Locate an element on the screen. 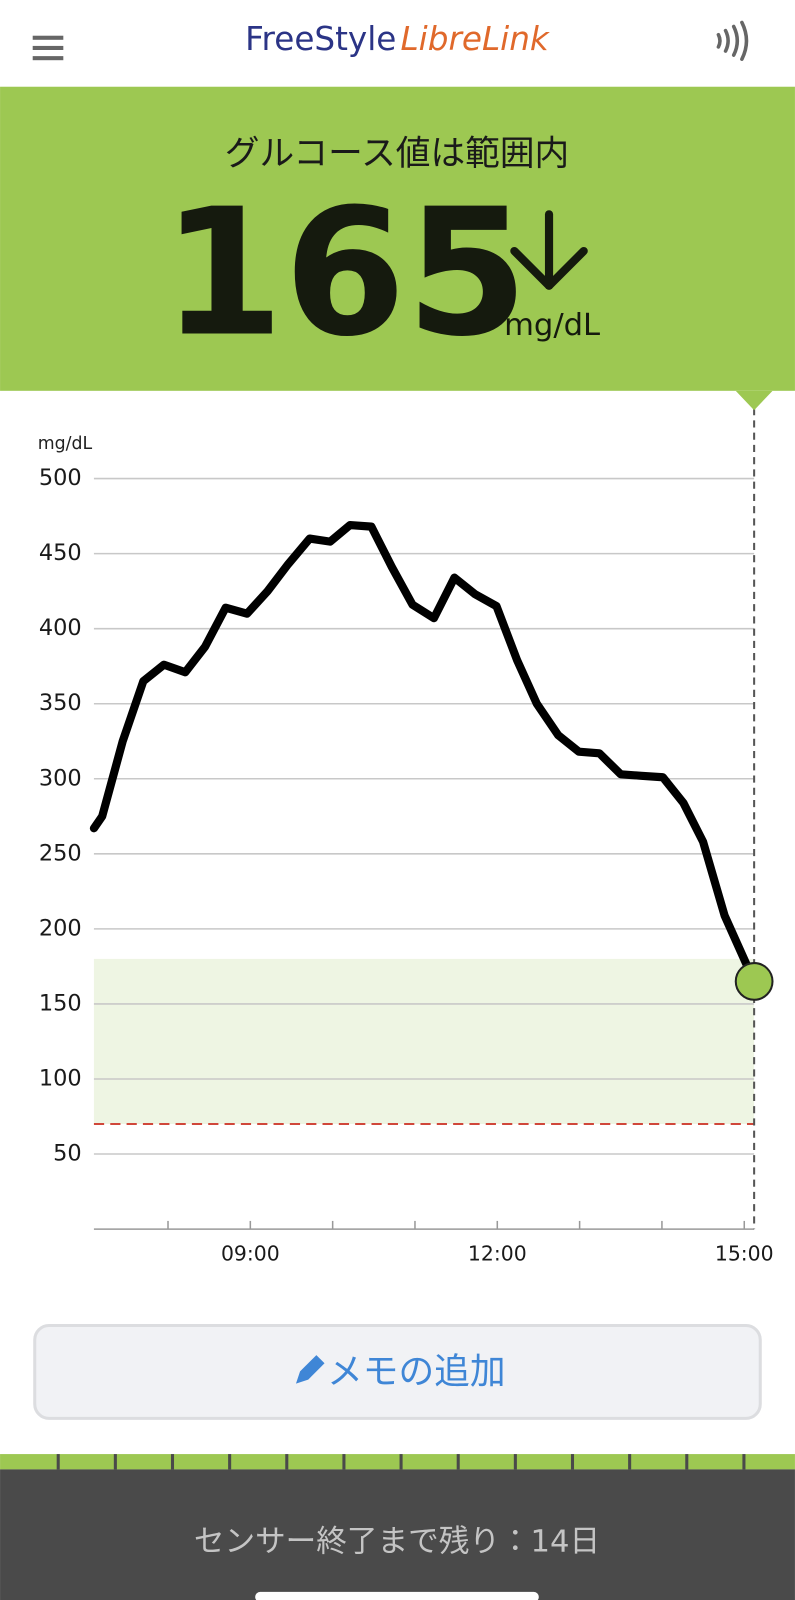 The height and width of the screenshot is (1600, 795). y-tick-label: 450 is located at coordinates (60, 553).